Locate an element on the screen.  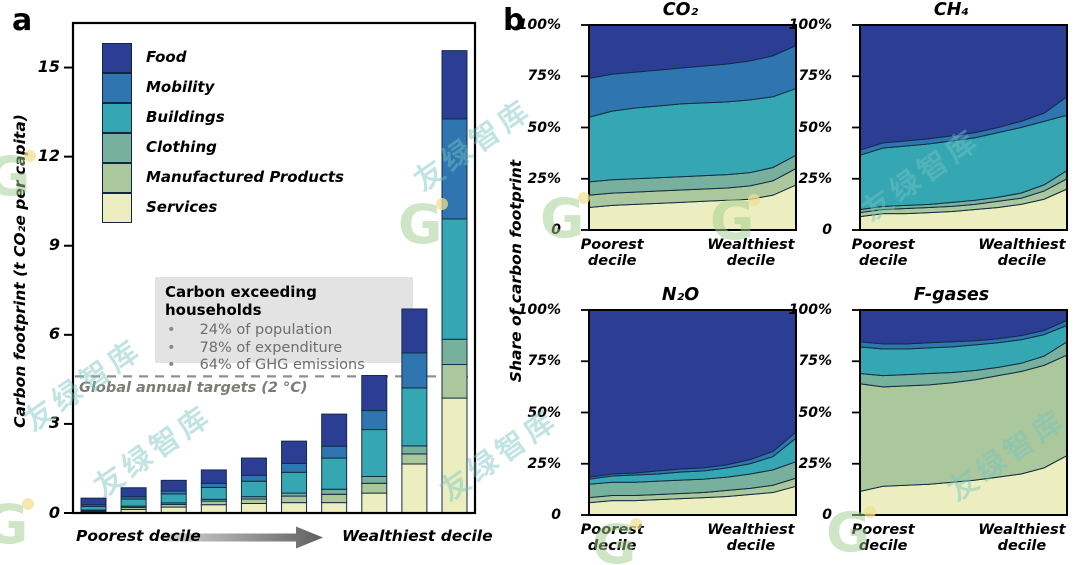
panel-a-y-tick-label: 3 is located at coordinates (54, 423).